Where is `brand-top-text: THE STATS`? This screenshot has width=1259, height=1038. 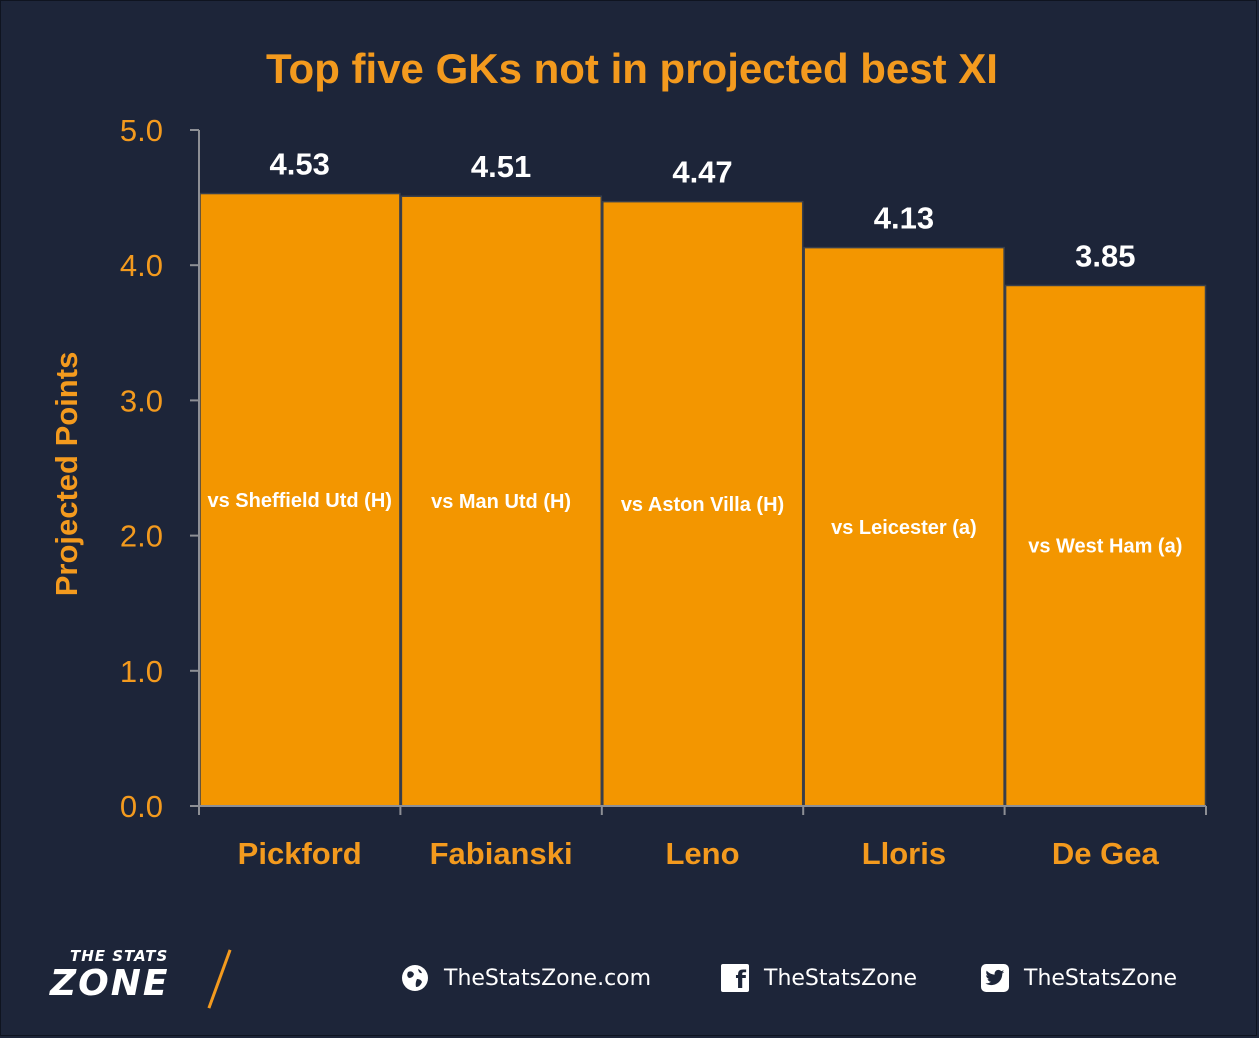
brand-top-text: THE STATS is located at coordinates (119, 956).